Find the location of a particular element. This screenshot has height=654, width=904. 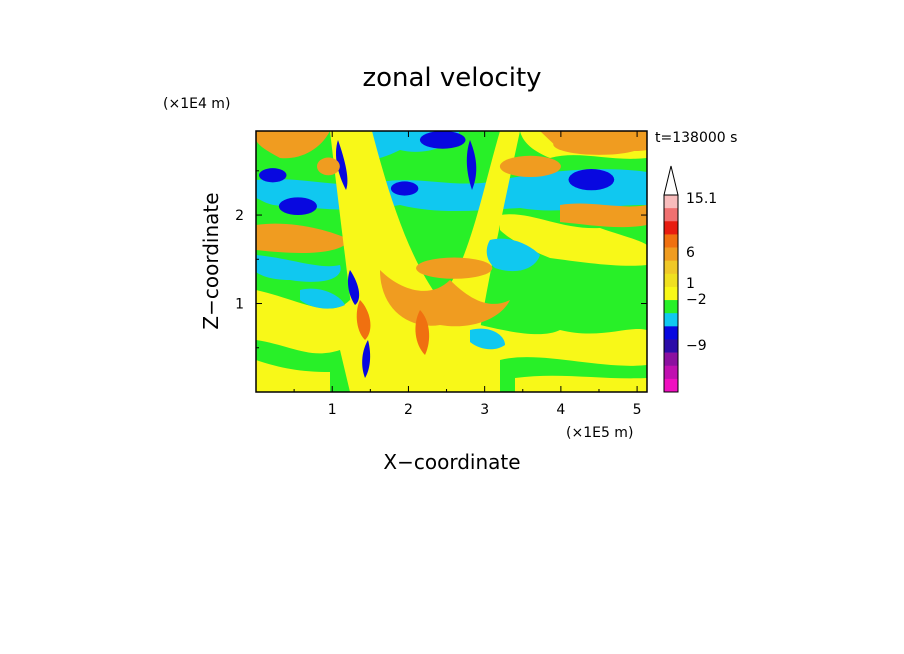

contour-cyan-lower-right is located at coordinates (487, 339).